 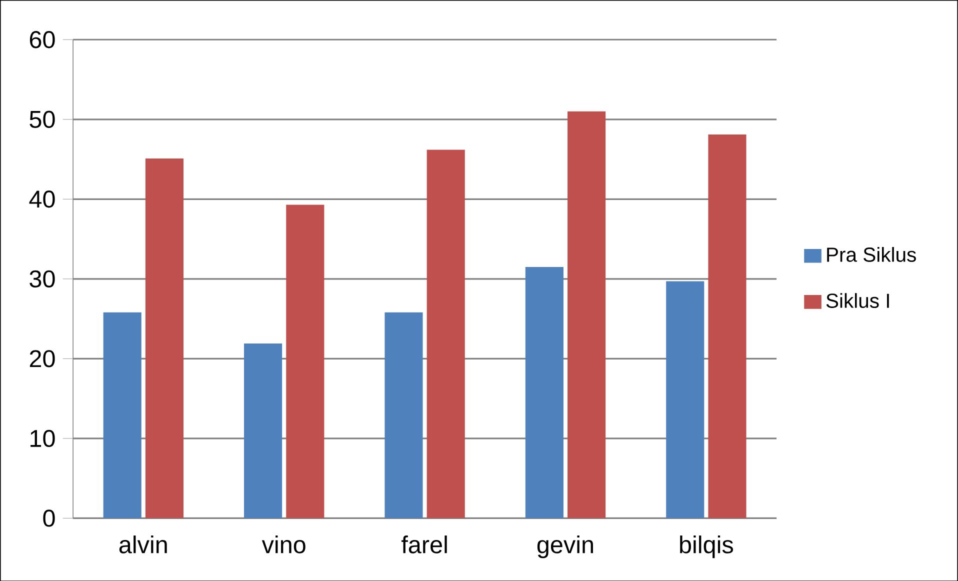 I want to click on y-tick-label: 20, so click(x=42, y=359).